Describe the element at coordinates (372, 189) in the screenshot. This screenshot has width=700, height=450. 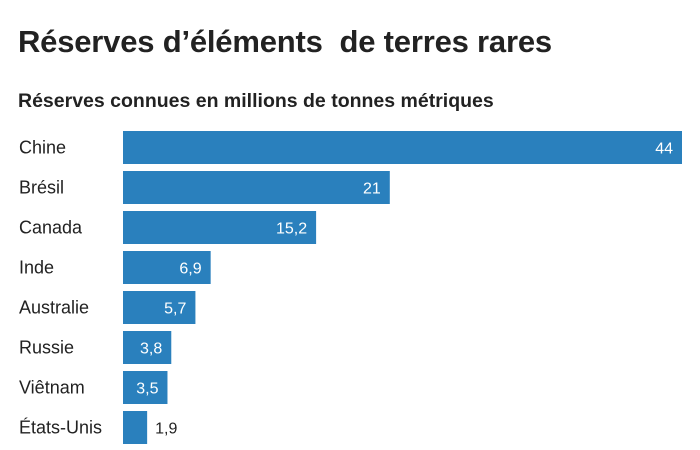
I see `value-label-bresil: 21` at that location.